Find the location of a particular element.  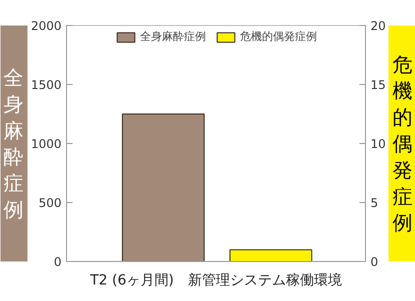

y-tick-label: 2000 is located at coordinates (46, 26).